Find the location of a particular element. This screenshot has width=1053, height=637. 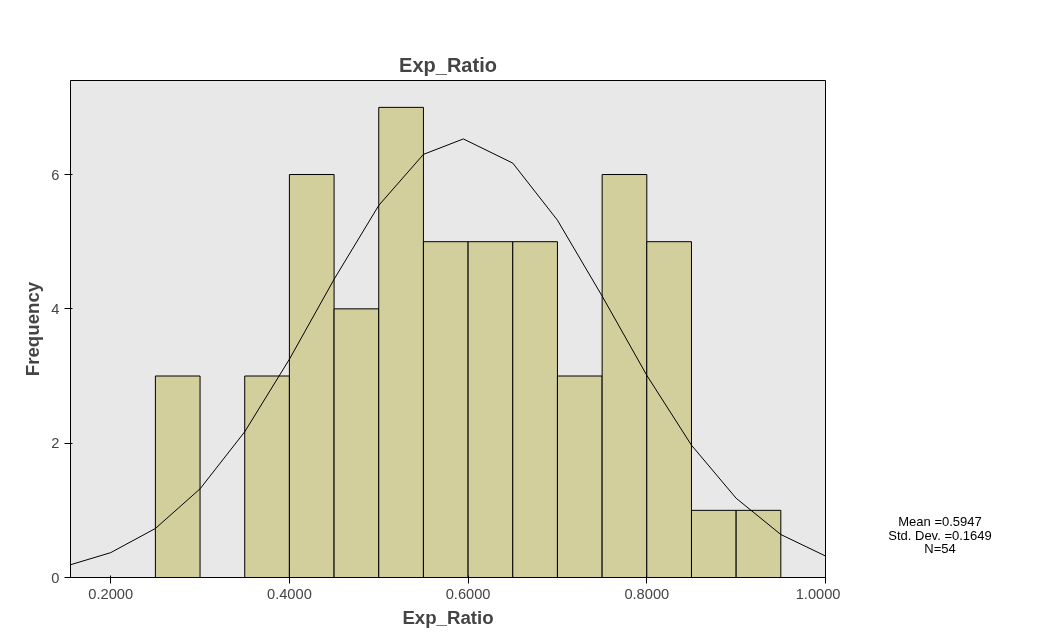

x-tick-label: 0.6000 is located at coordinates (468, 593).